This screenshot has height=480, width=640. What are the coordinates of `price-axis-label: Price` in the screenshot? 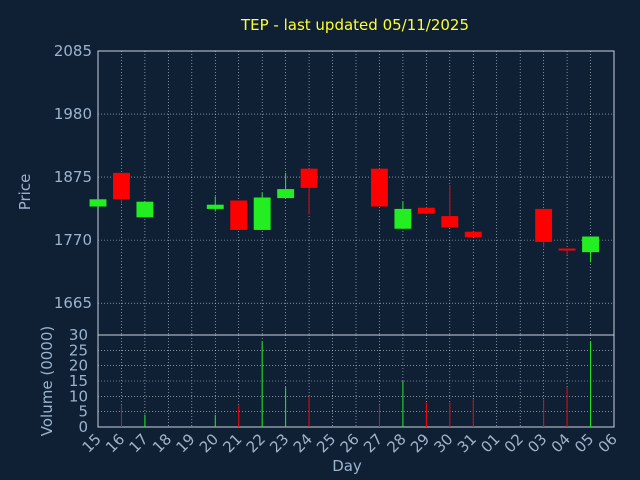 It's located at (25, 192).